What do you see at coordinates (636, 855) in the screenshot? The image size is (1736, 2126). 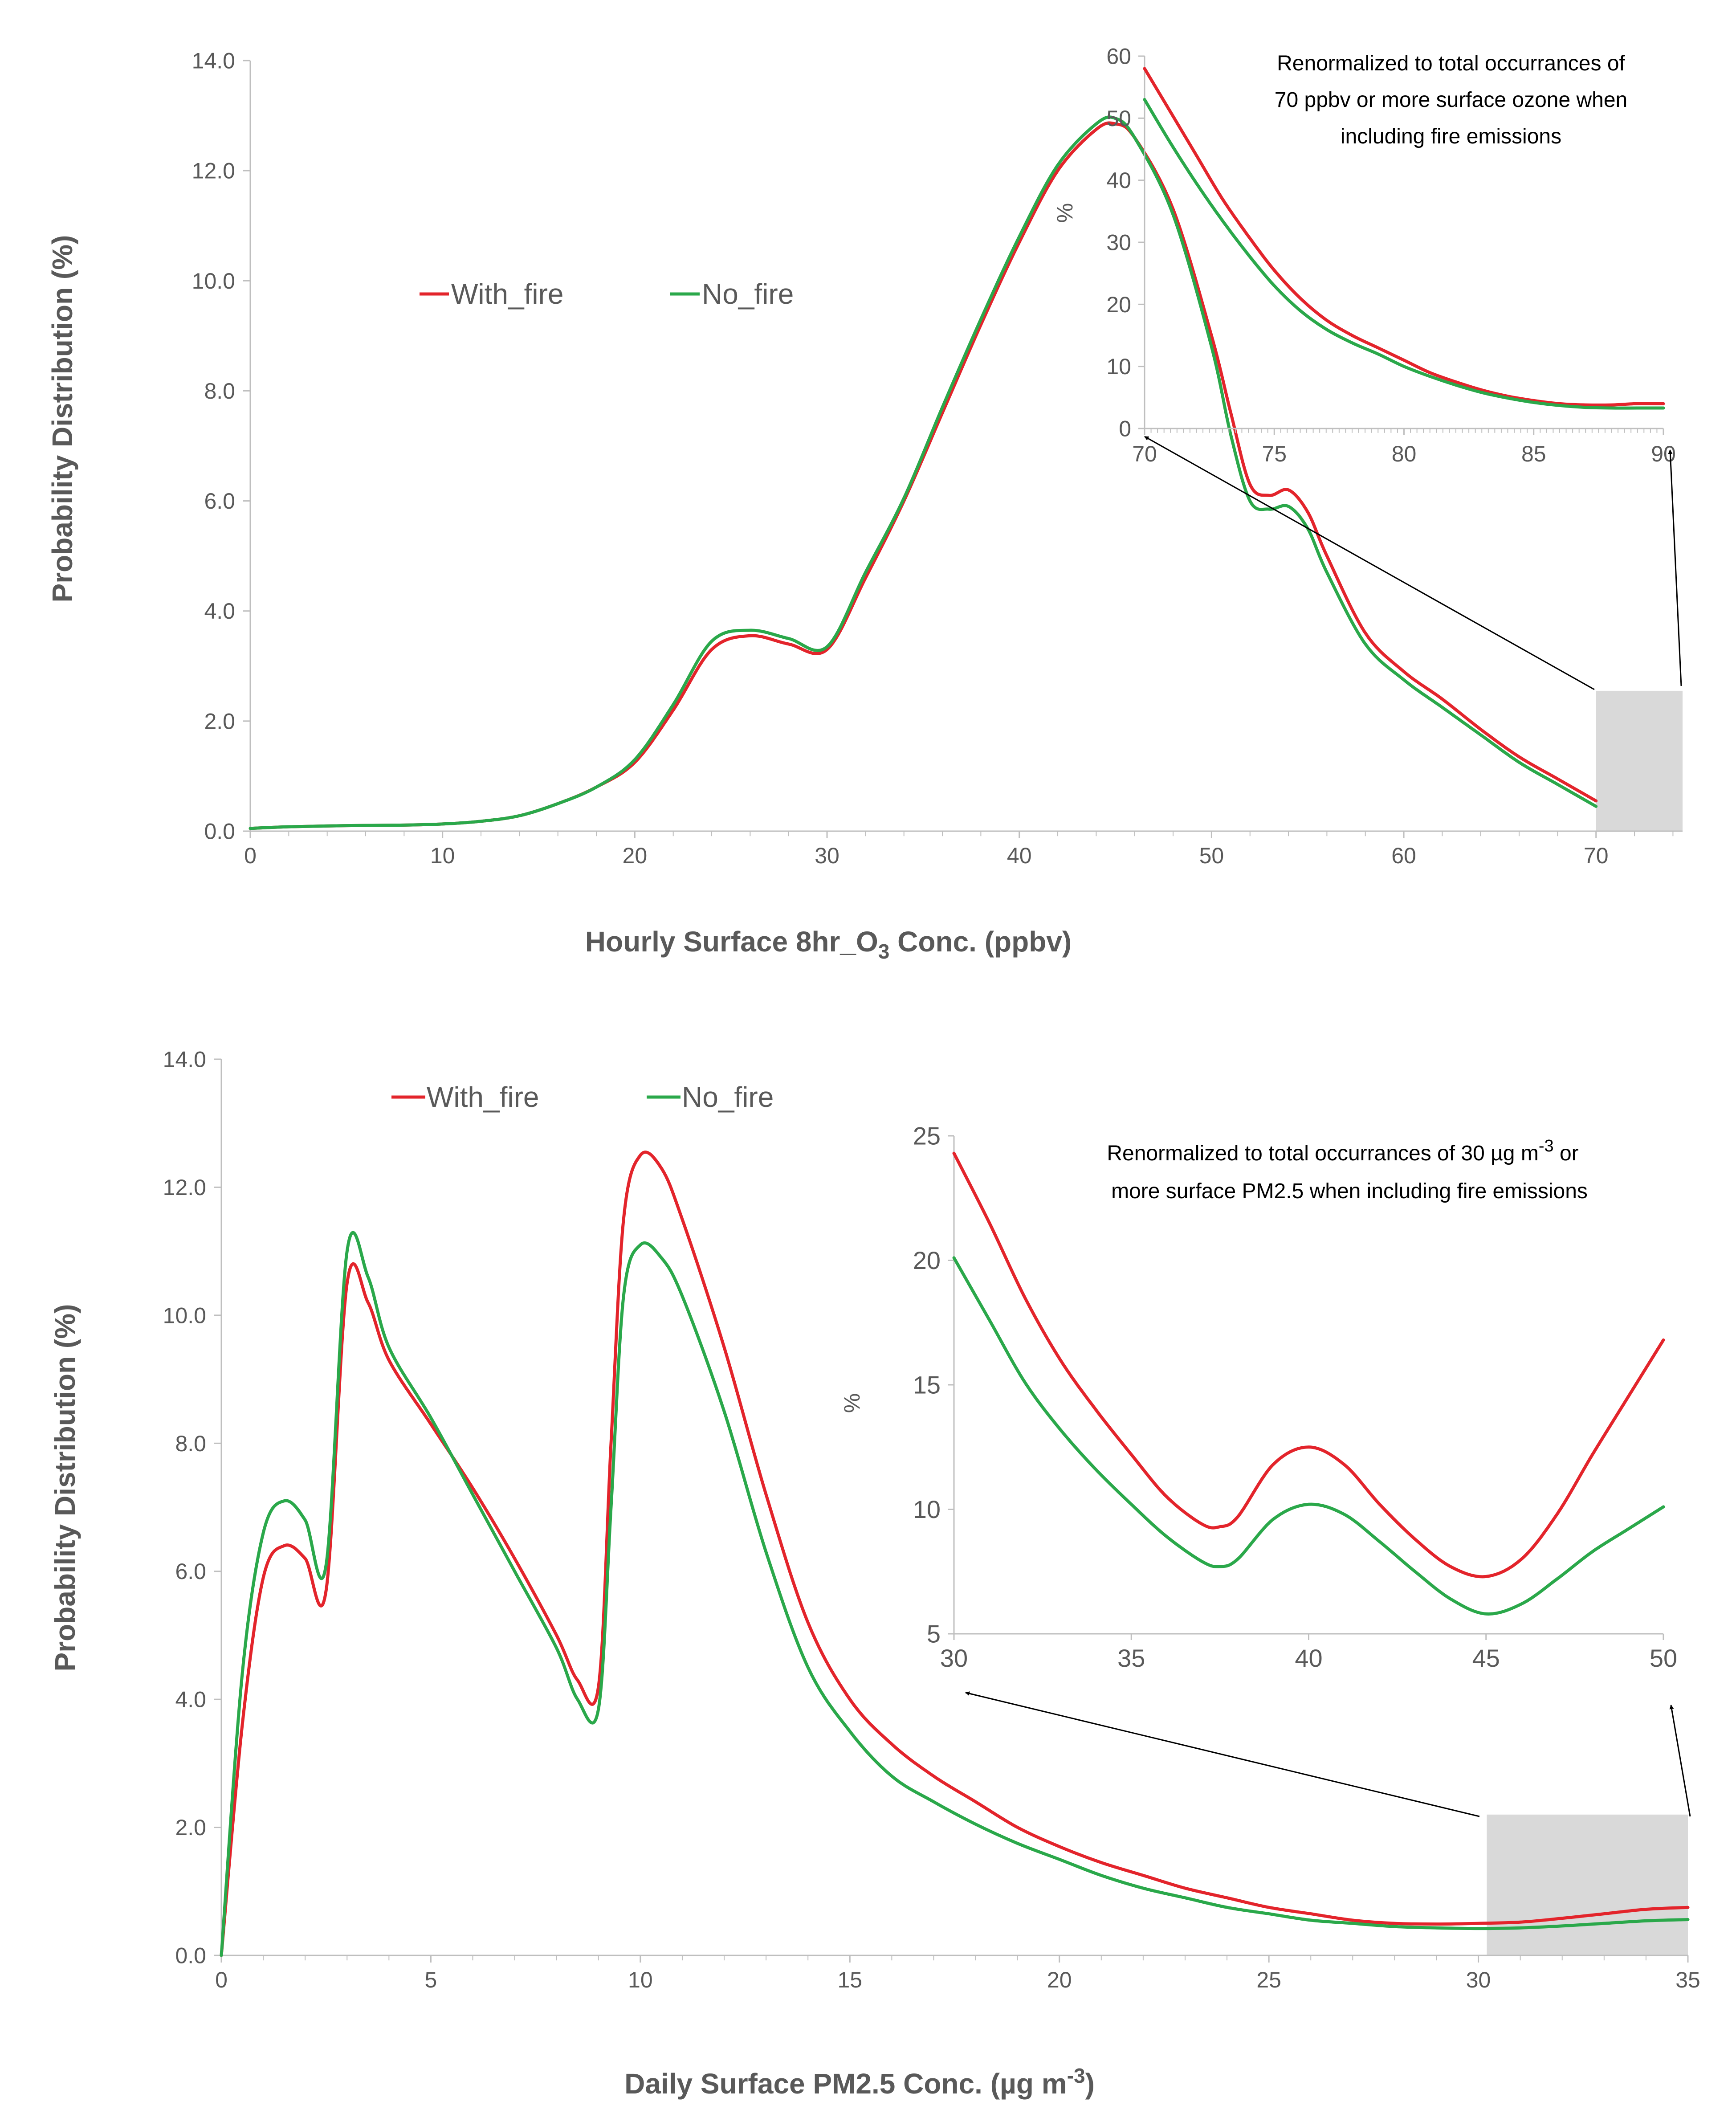 I see `ozone-main-x-tick-label: 20` at bounding box center [636, 855].